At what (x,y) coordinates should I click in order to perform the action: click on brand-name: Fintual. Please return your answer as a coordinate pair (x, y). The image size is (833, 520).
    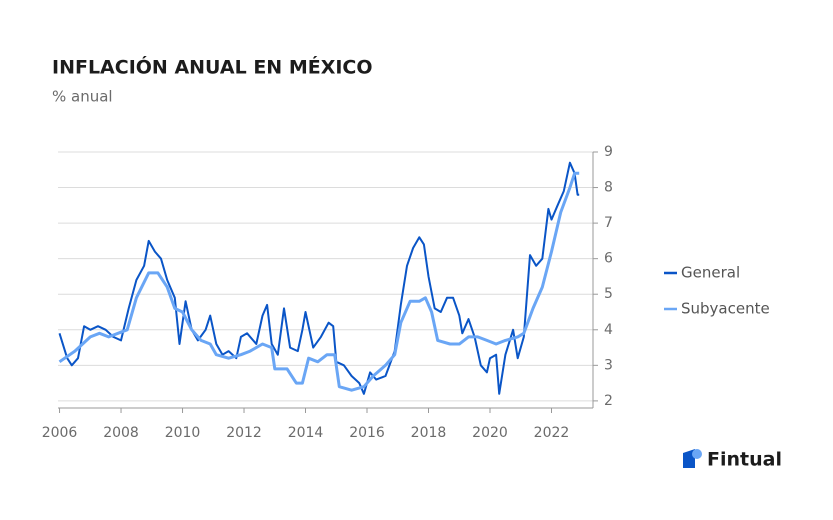
    Looking at the image, I should click on (744, 460).